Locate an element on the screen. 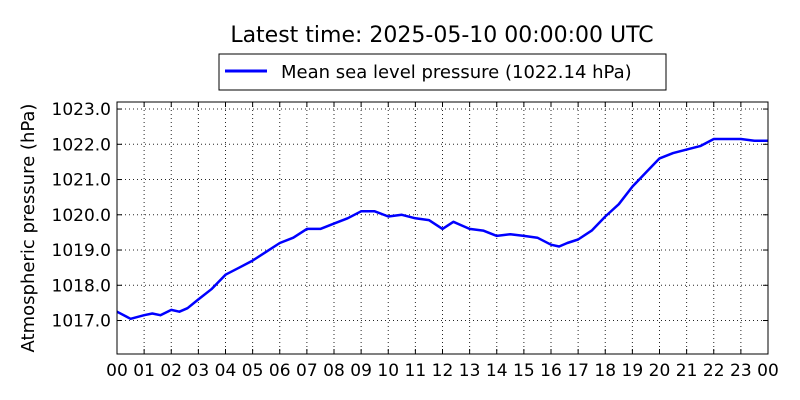 The height and width of the screenshot is (400, 800). x-tick-label: 16 is located at coordinates (551, 371).